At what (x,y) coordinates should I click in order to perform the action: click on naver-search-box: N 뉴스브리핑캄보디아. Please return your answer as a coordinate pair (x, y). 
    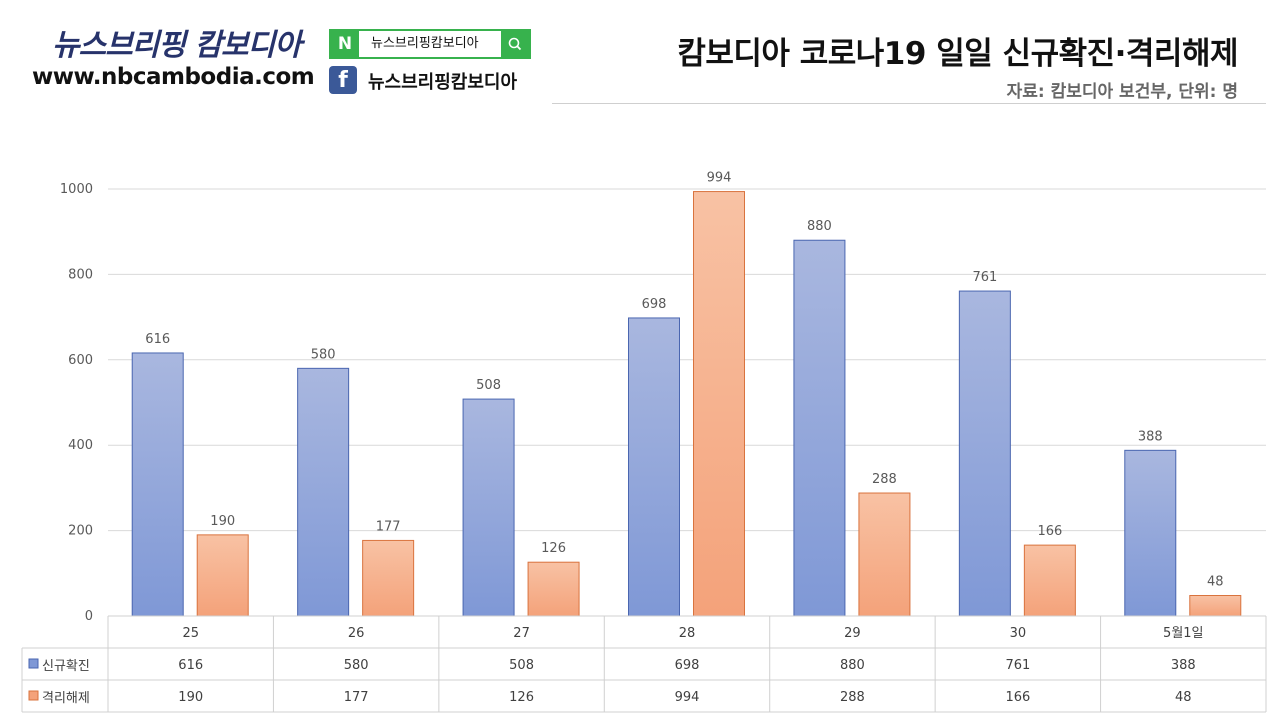
    Looking at the image, I should click on (430, 44).